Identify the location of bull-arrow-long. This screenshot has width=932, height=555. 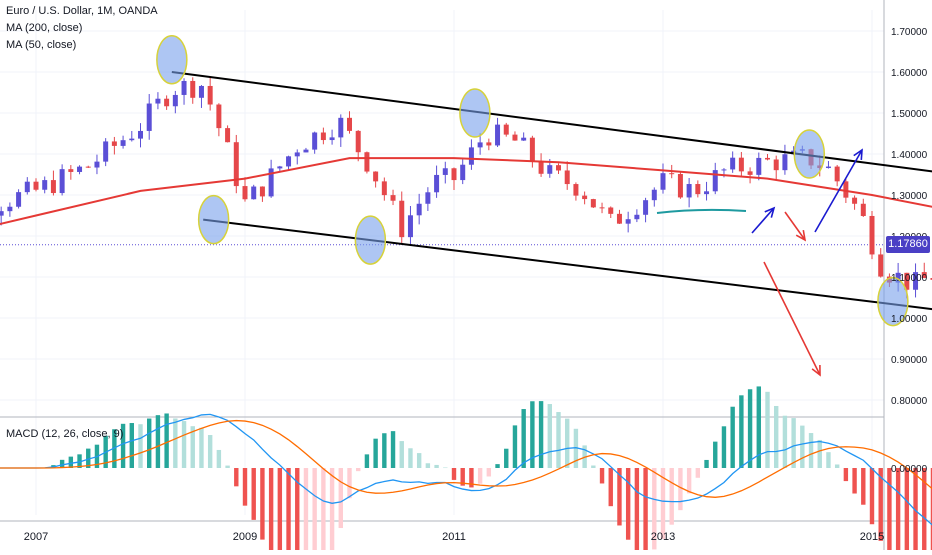
(838, 191).